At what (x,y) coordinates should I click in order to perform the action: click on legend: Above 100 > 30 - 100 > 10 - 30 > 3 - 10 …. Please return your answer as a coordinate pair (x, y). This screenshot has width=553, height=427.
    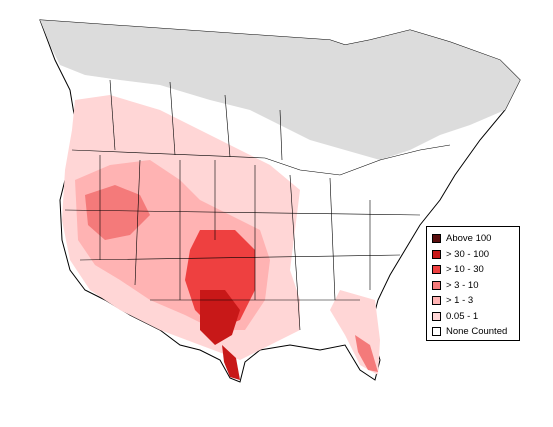
    Looking at the image, I should click on (473, 283).